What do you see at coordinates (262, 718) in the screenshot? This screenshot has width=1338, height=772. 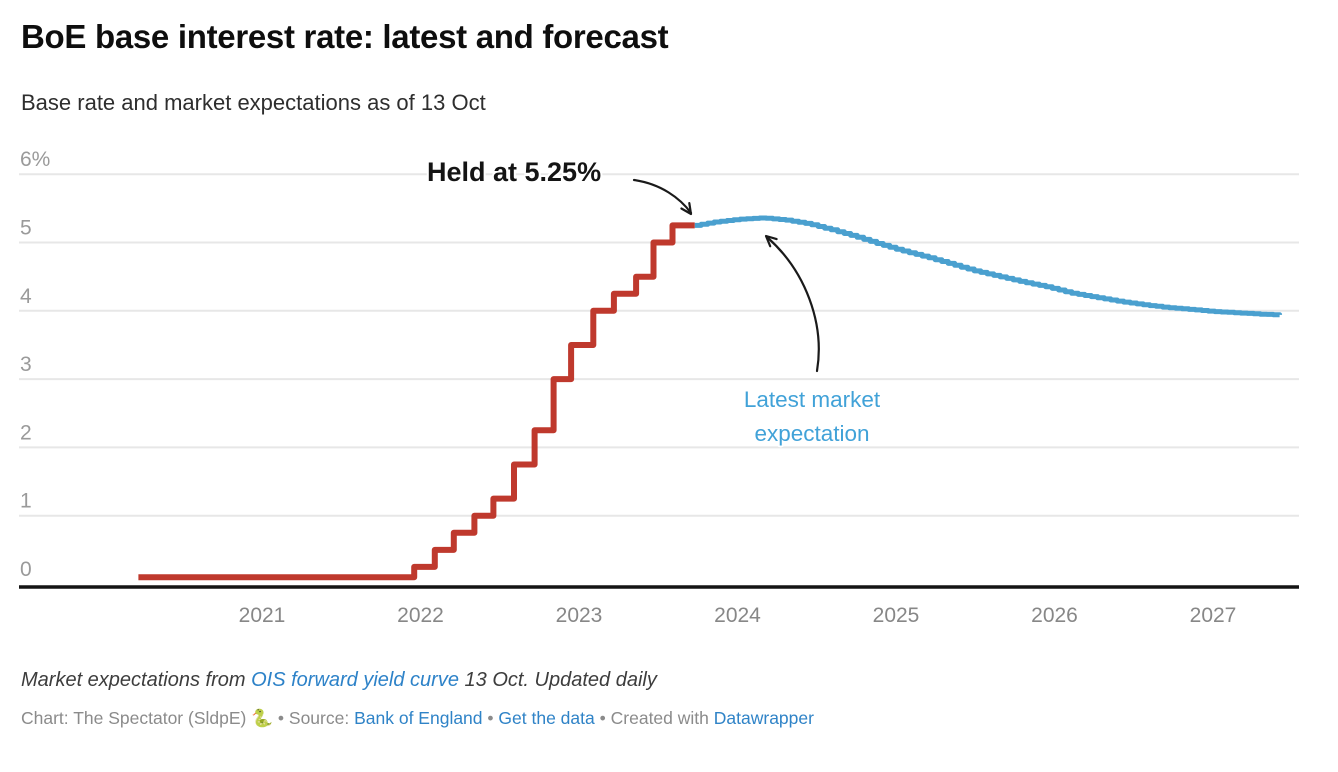 I see `snake-emoji-icon: 🐍` at bounding box center [262, 718].